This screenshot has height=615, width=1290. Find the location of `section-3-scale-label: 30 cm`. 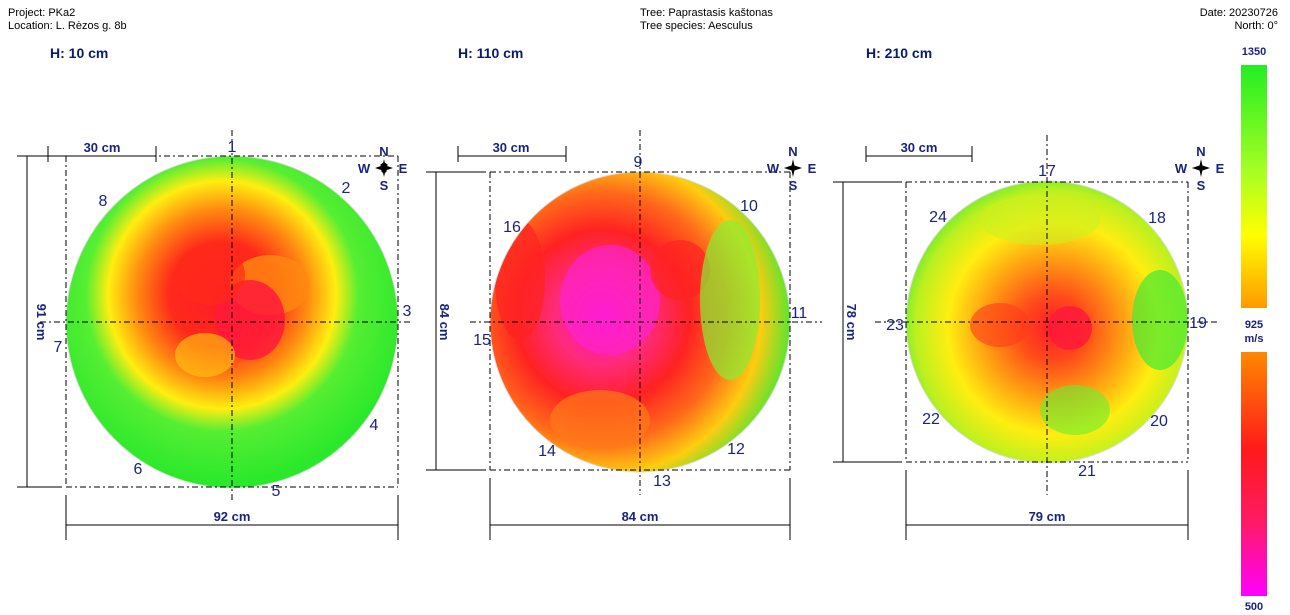

section-3-scale-label: 30 cm is located at coordinates (919, 147).